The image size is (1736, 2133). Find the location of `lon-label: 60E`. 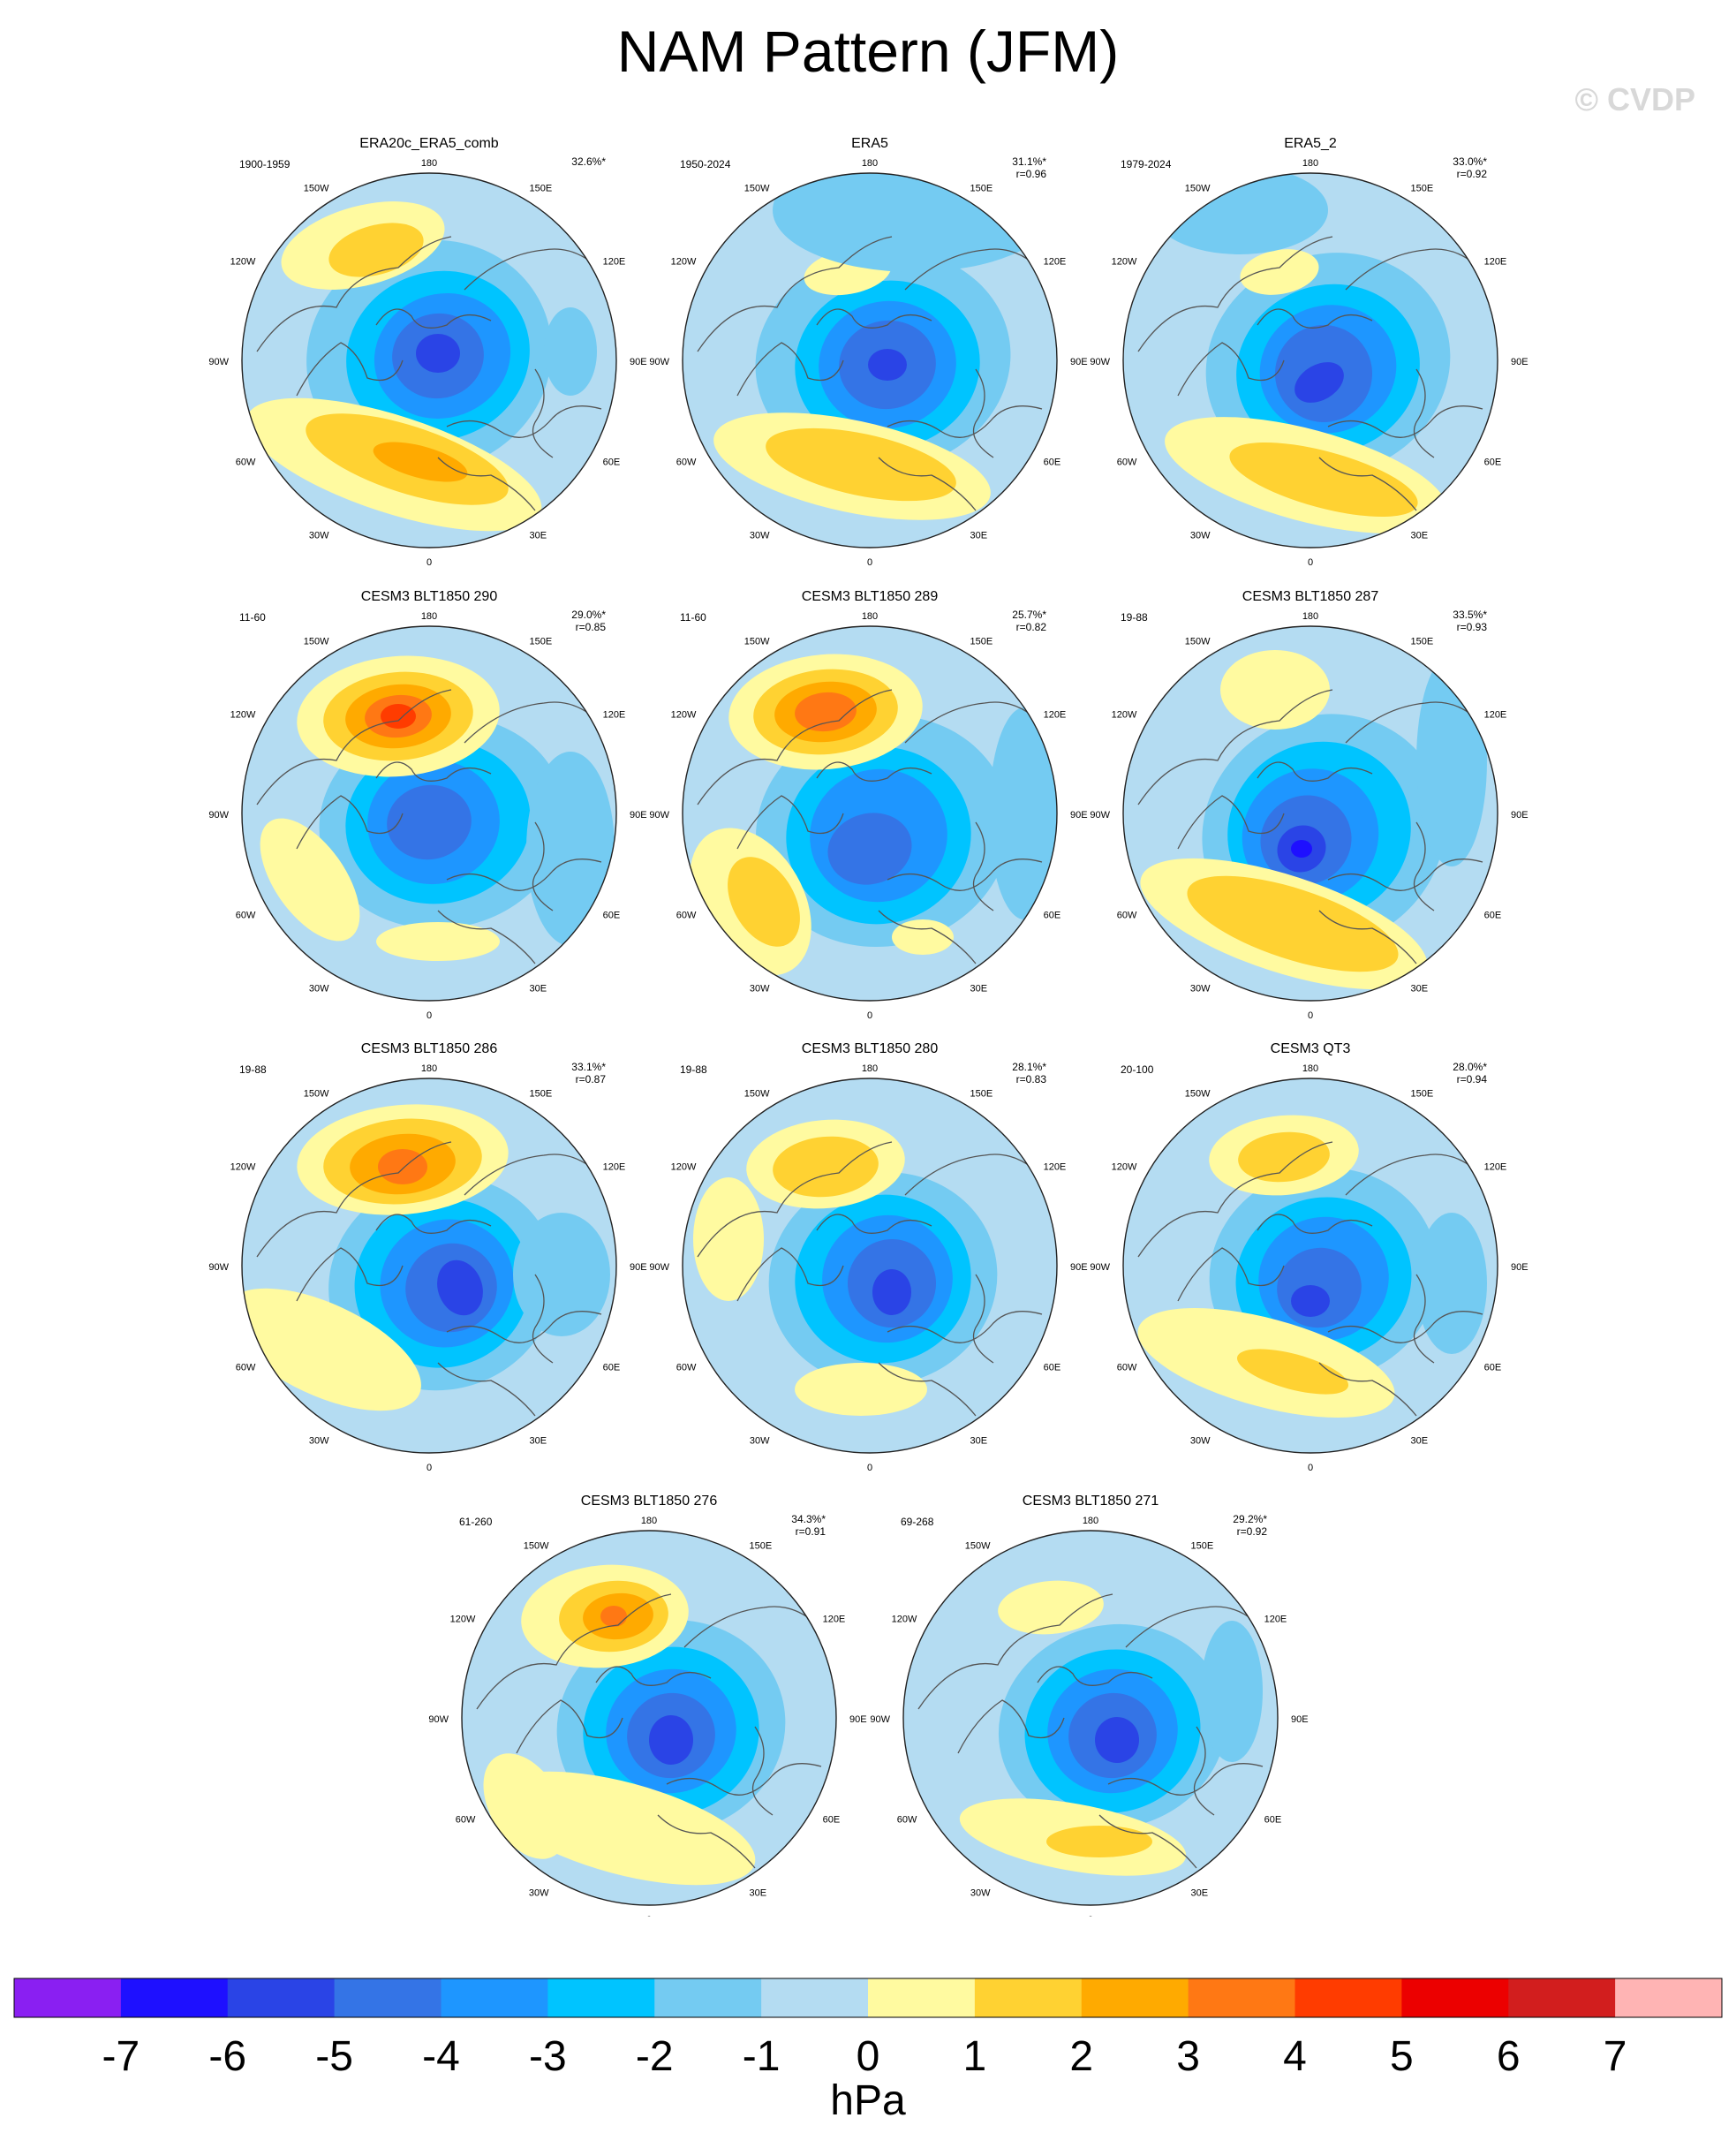

lon-label: 60E is located at coordinates (1493, 1368).